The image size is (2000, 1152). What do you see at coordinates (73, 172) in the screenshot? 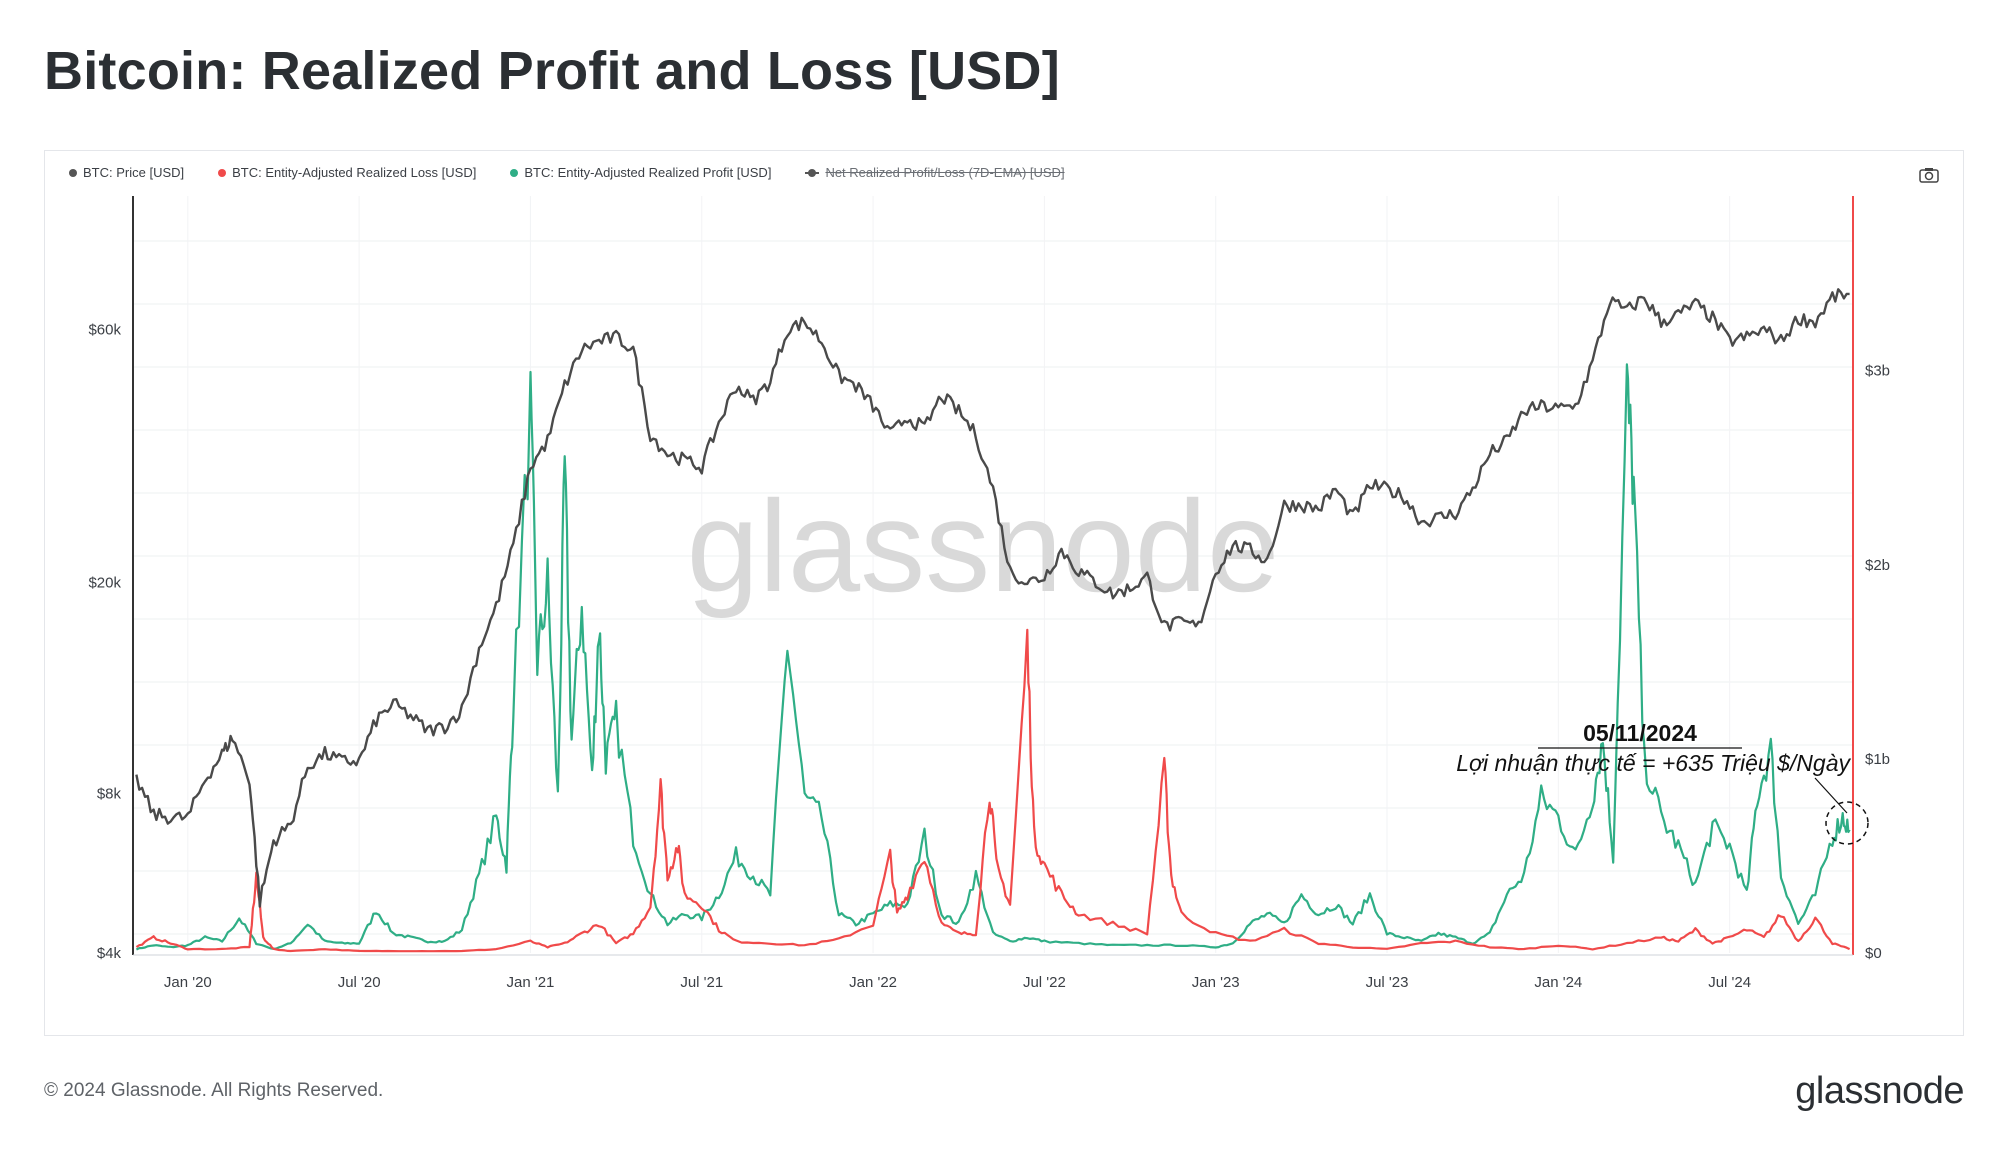
I see `legend-dot-price` at bounding box center [73, 172].